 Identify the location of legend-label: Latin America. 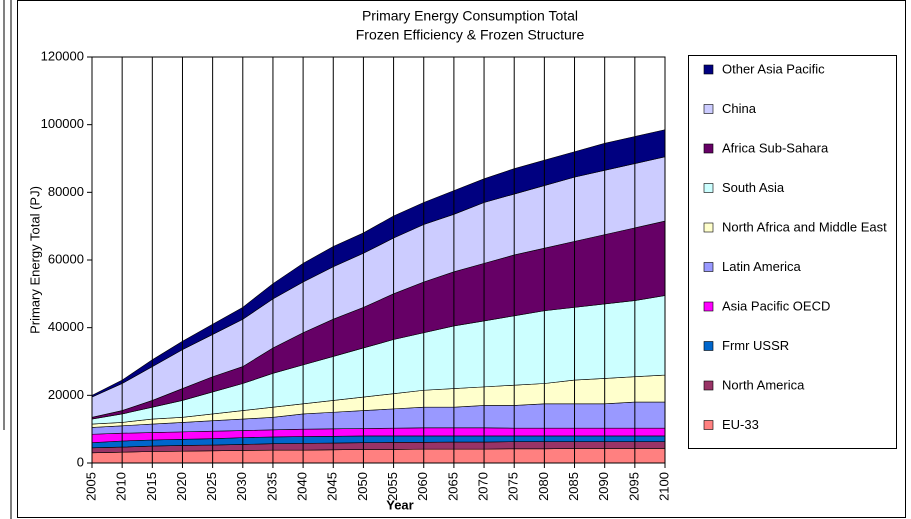
(762, 266).